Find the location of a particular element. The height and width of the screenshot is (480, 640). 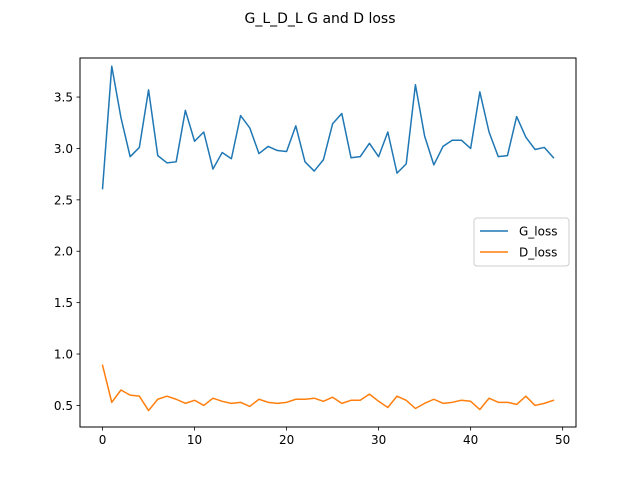

y-tick-label: 3.5 is located at coordinates (63, 98).